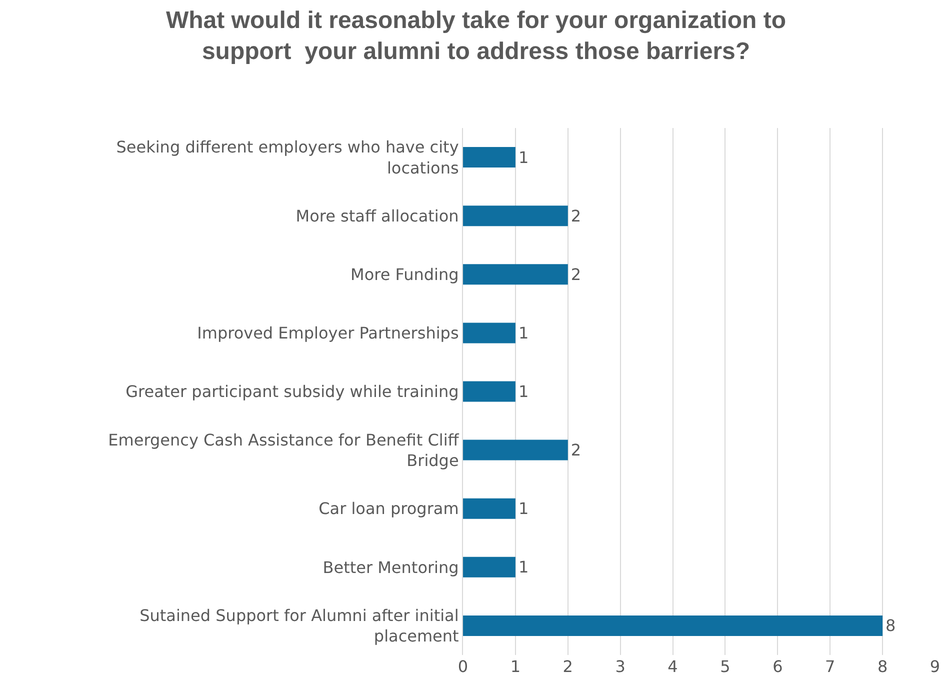 The image size is (952, 698). What do you see at coordinates (287, 157) in the screenshot?
I see `y-tick-label: Seeking different employers who have city locations` at bounding box center [287, 157].